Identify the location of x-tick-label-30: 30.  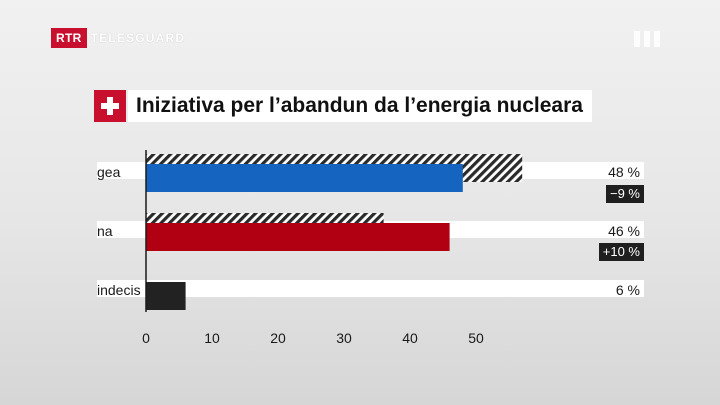
(344, 338).